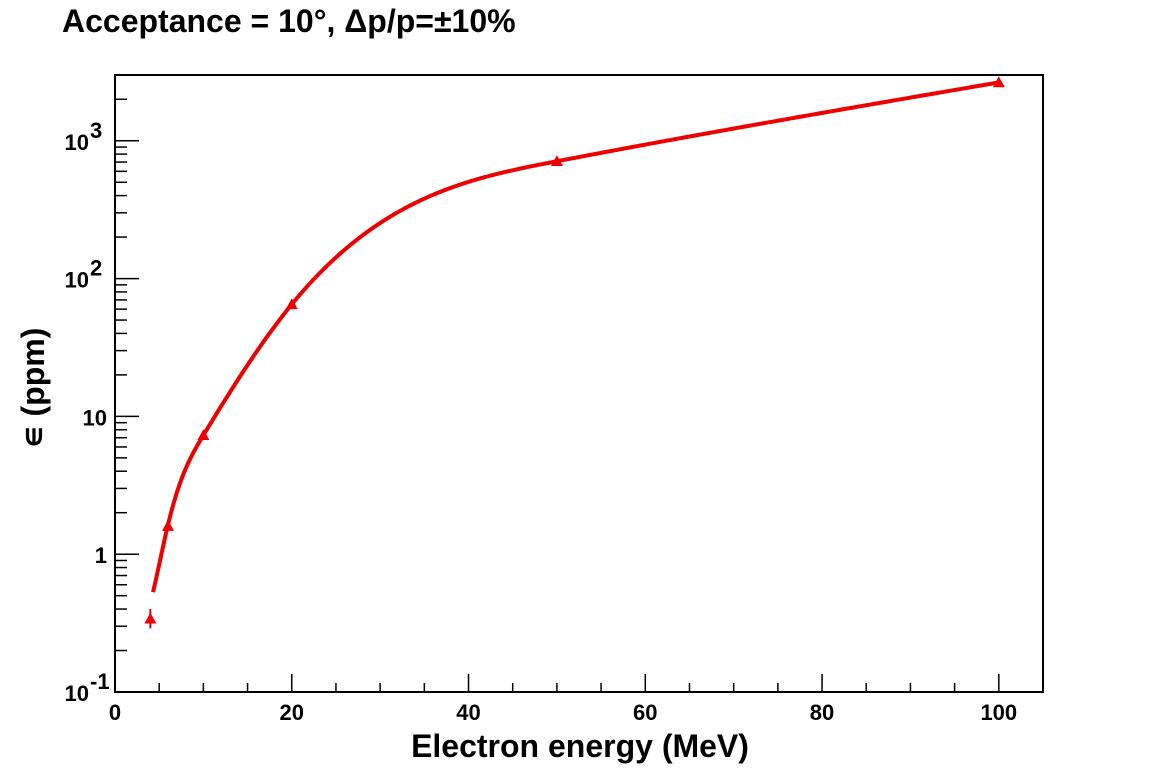 The height and width of the screenshot is (770, 1160). Describe the element at coordinates (96, 268) in the screenshot. I see `y-tick-exponent: 2` at that location.